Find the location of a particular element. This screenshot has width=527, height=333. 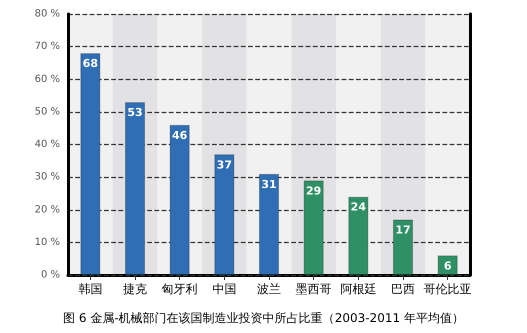

y-tick-label: 70 % is located at coordinates (47, 46).